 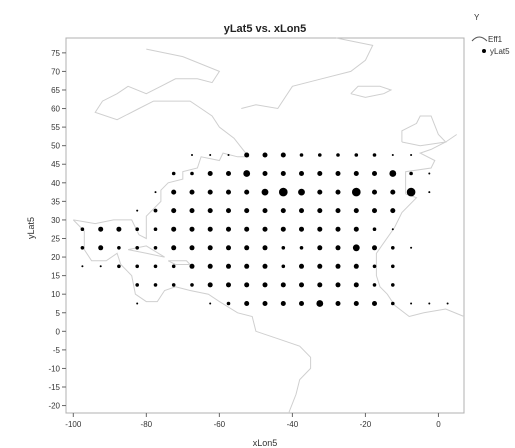 I want to click on y-tick-label: 15, so click(x=55, y=276).